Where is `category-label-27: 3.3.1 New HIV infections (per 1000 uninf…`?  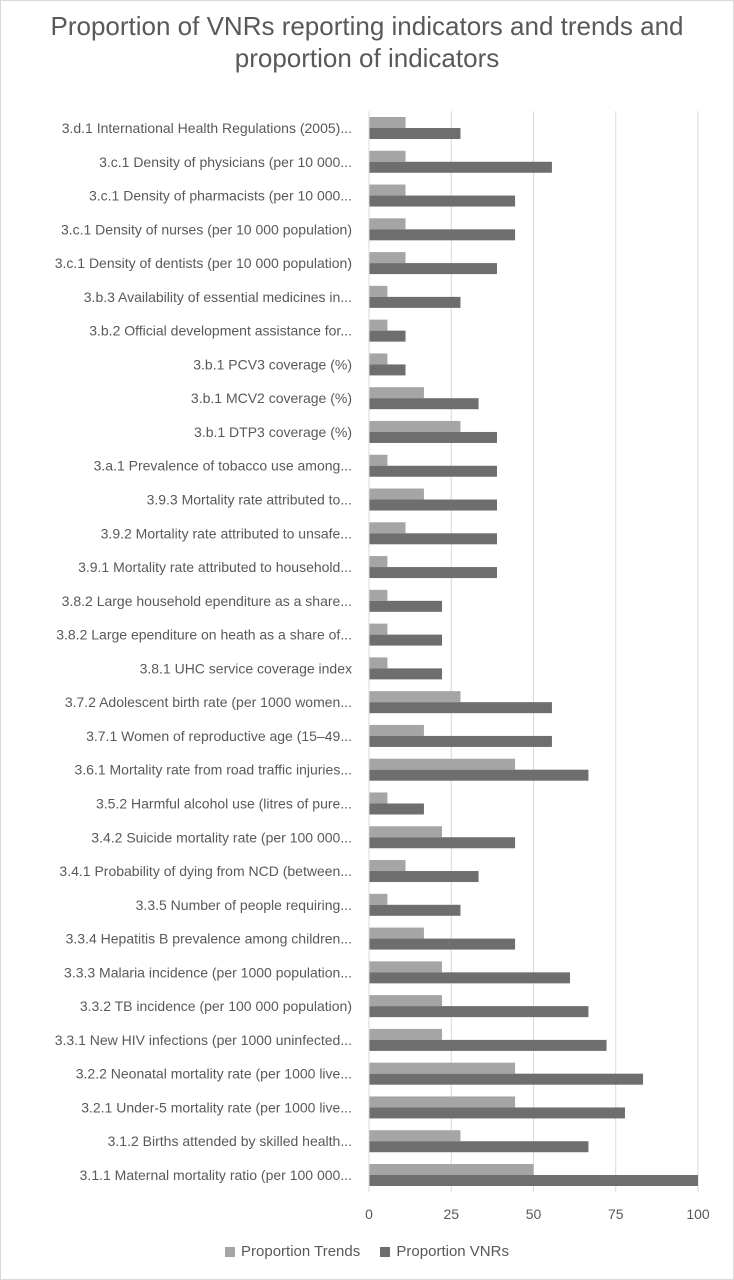 category-label-27: 3.3.1 New HIV infections (per 1000 uninf… is located at coordinates (203, 1040).